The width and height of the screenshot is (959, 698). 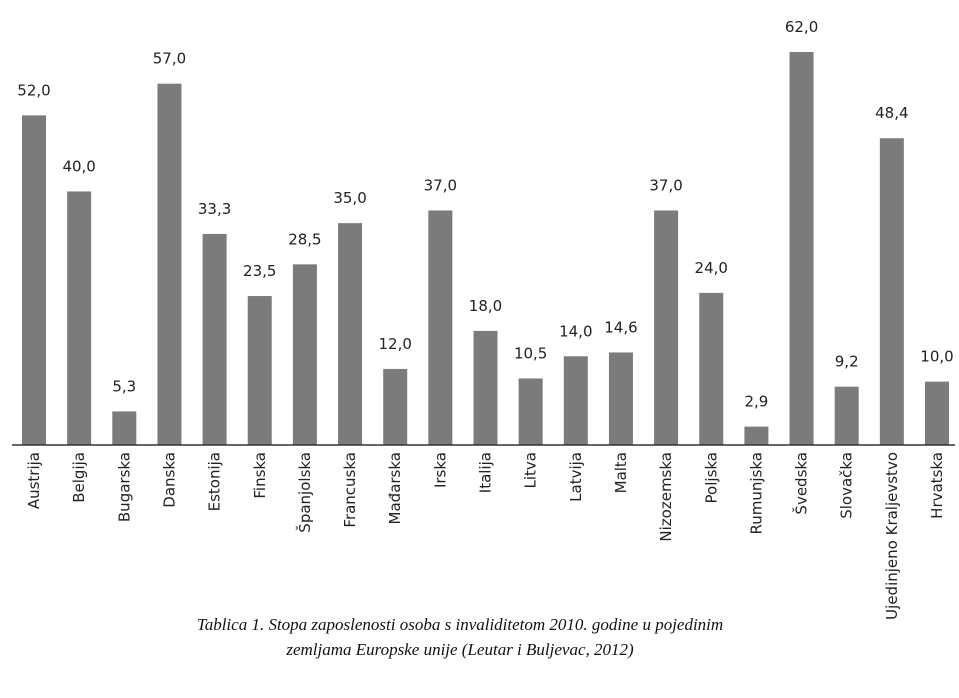 What do you see at coordinates (666, 497) in the screenshot?
I see `x-tick-label: Nizozemska` at bounding box center [666, 497].